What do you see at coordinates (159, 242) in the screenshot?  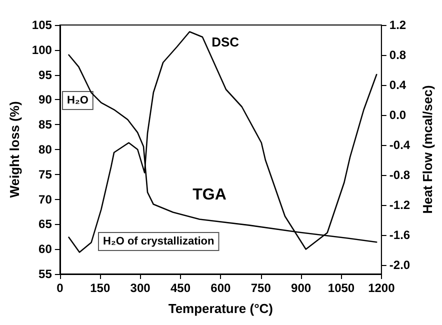 I see `annotation: H₂O of crystallization` at bounding box center [159, 242].